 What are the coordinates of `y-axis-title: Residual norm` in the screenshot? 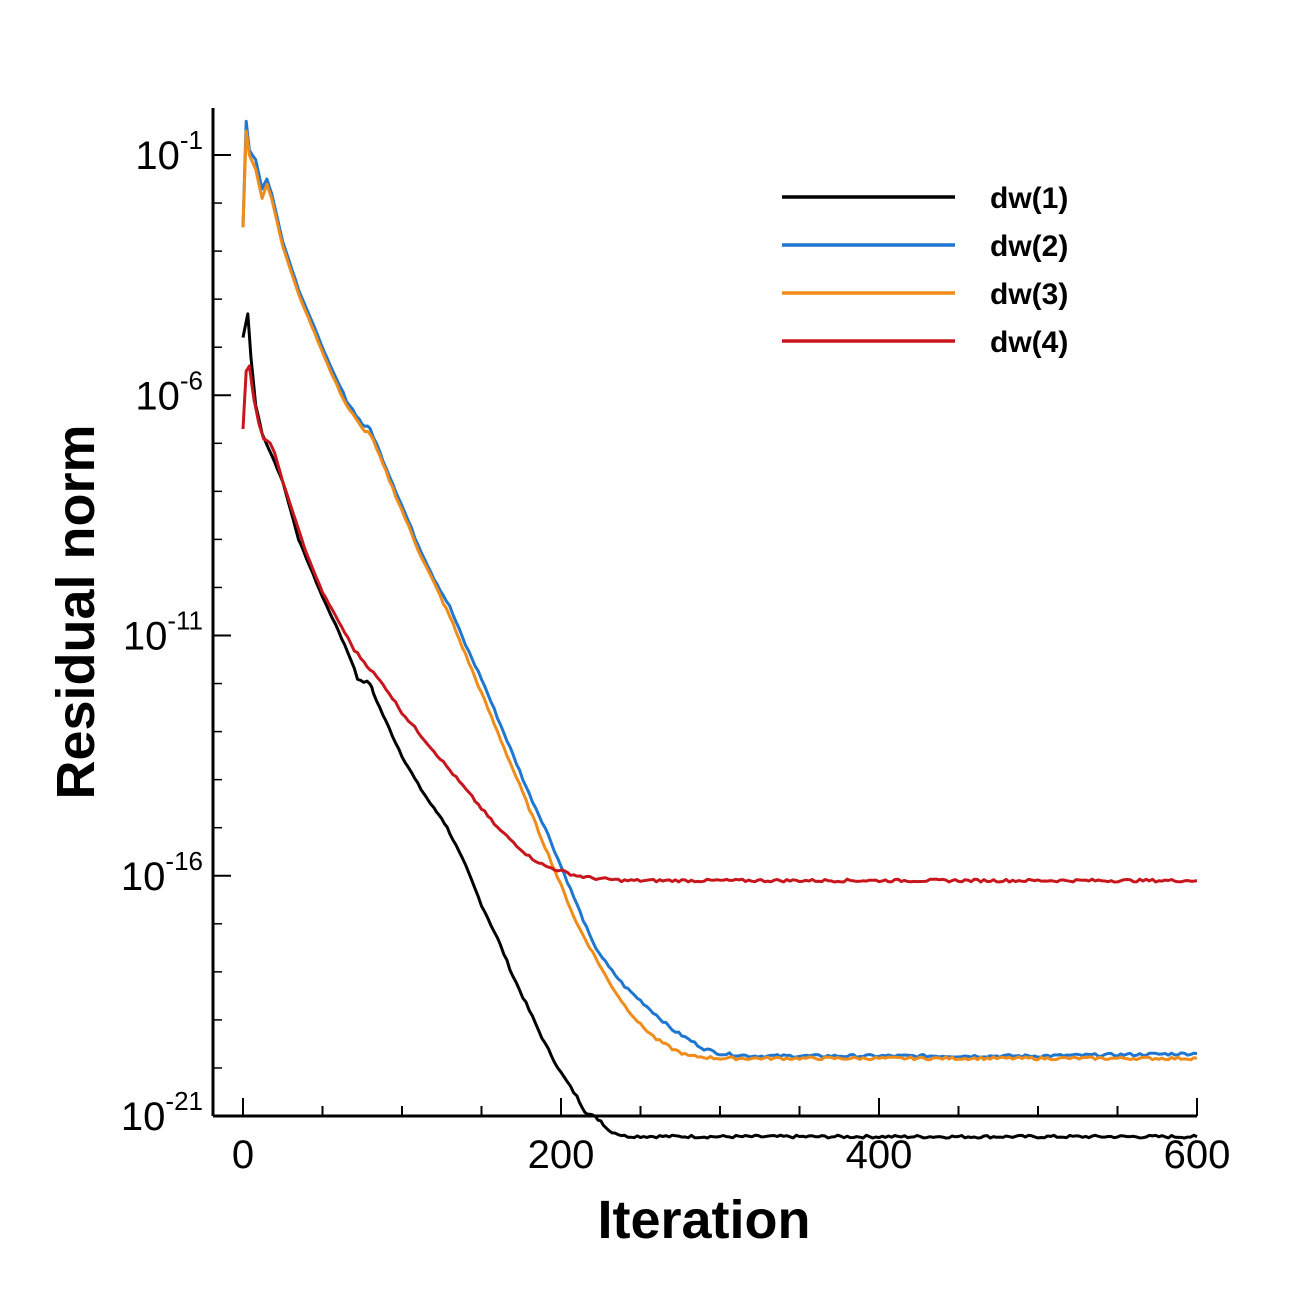 It's located at (76, 611).